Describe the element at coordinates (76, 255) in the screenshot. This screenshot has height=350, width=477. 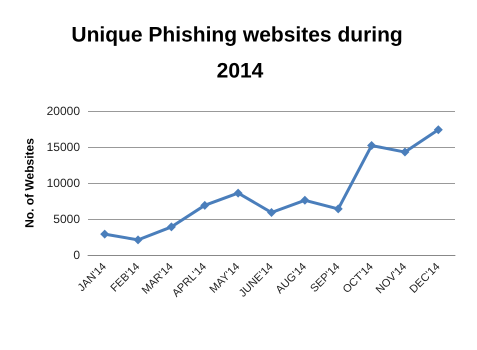
I see `y-tick-label: 0` at that location.